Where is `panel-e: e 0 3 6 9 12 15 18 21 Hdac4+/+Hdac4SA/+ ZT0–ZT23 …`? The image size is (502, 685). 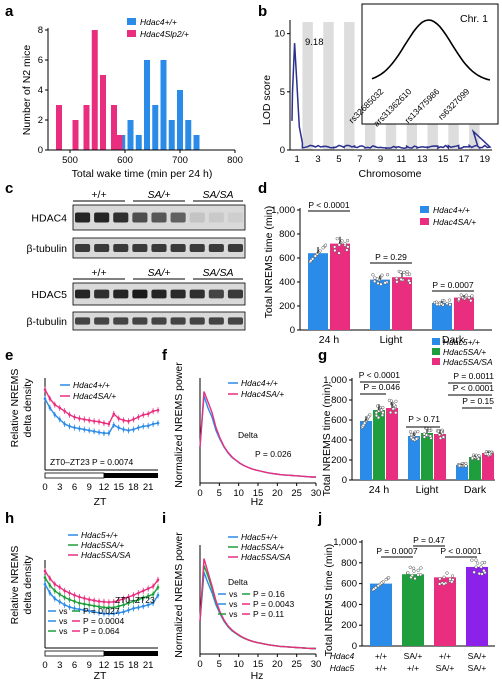
panel-e: e 0 3 6 9 12 15 18 21 Hdac4+/+Hdac4SA/+ ZT0–ZT23 … is located at coordinates (82, 427).